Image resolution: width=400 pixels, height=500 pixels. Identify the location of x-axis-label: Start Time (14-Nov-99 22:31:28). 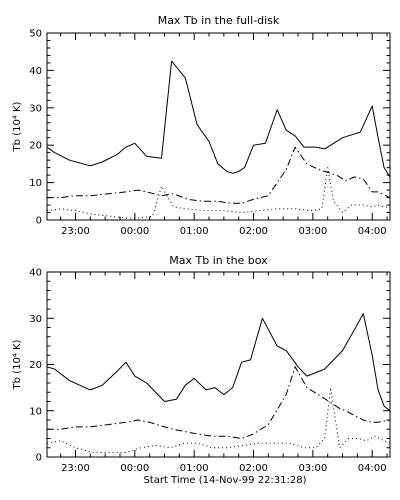
(224, 480).